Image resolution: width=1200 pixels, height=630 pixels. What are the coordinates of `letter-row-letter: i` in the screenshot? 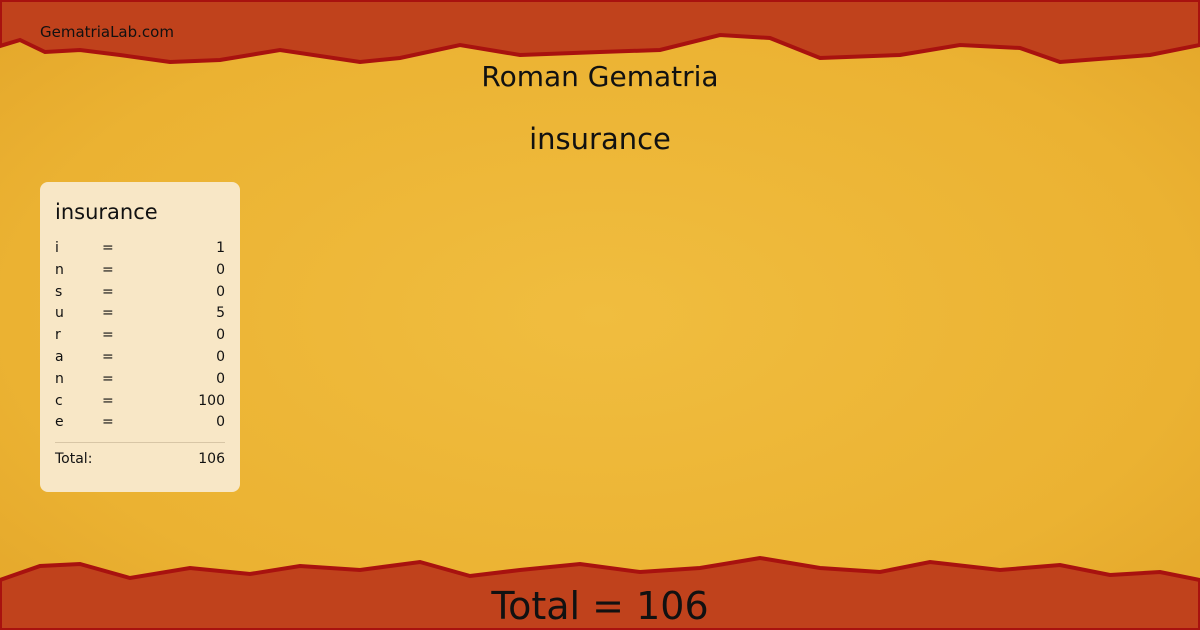 It's located at (57, 248).